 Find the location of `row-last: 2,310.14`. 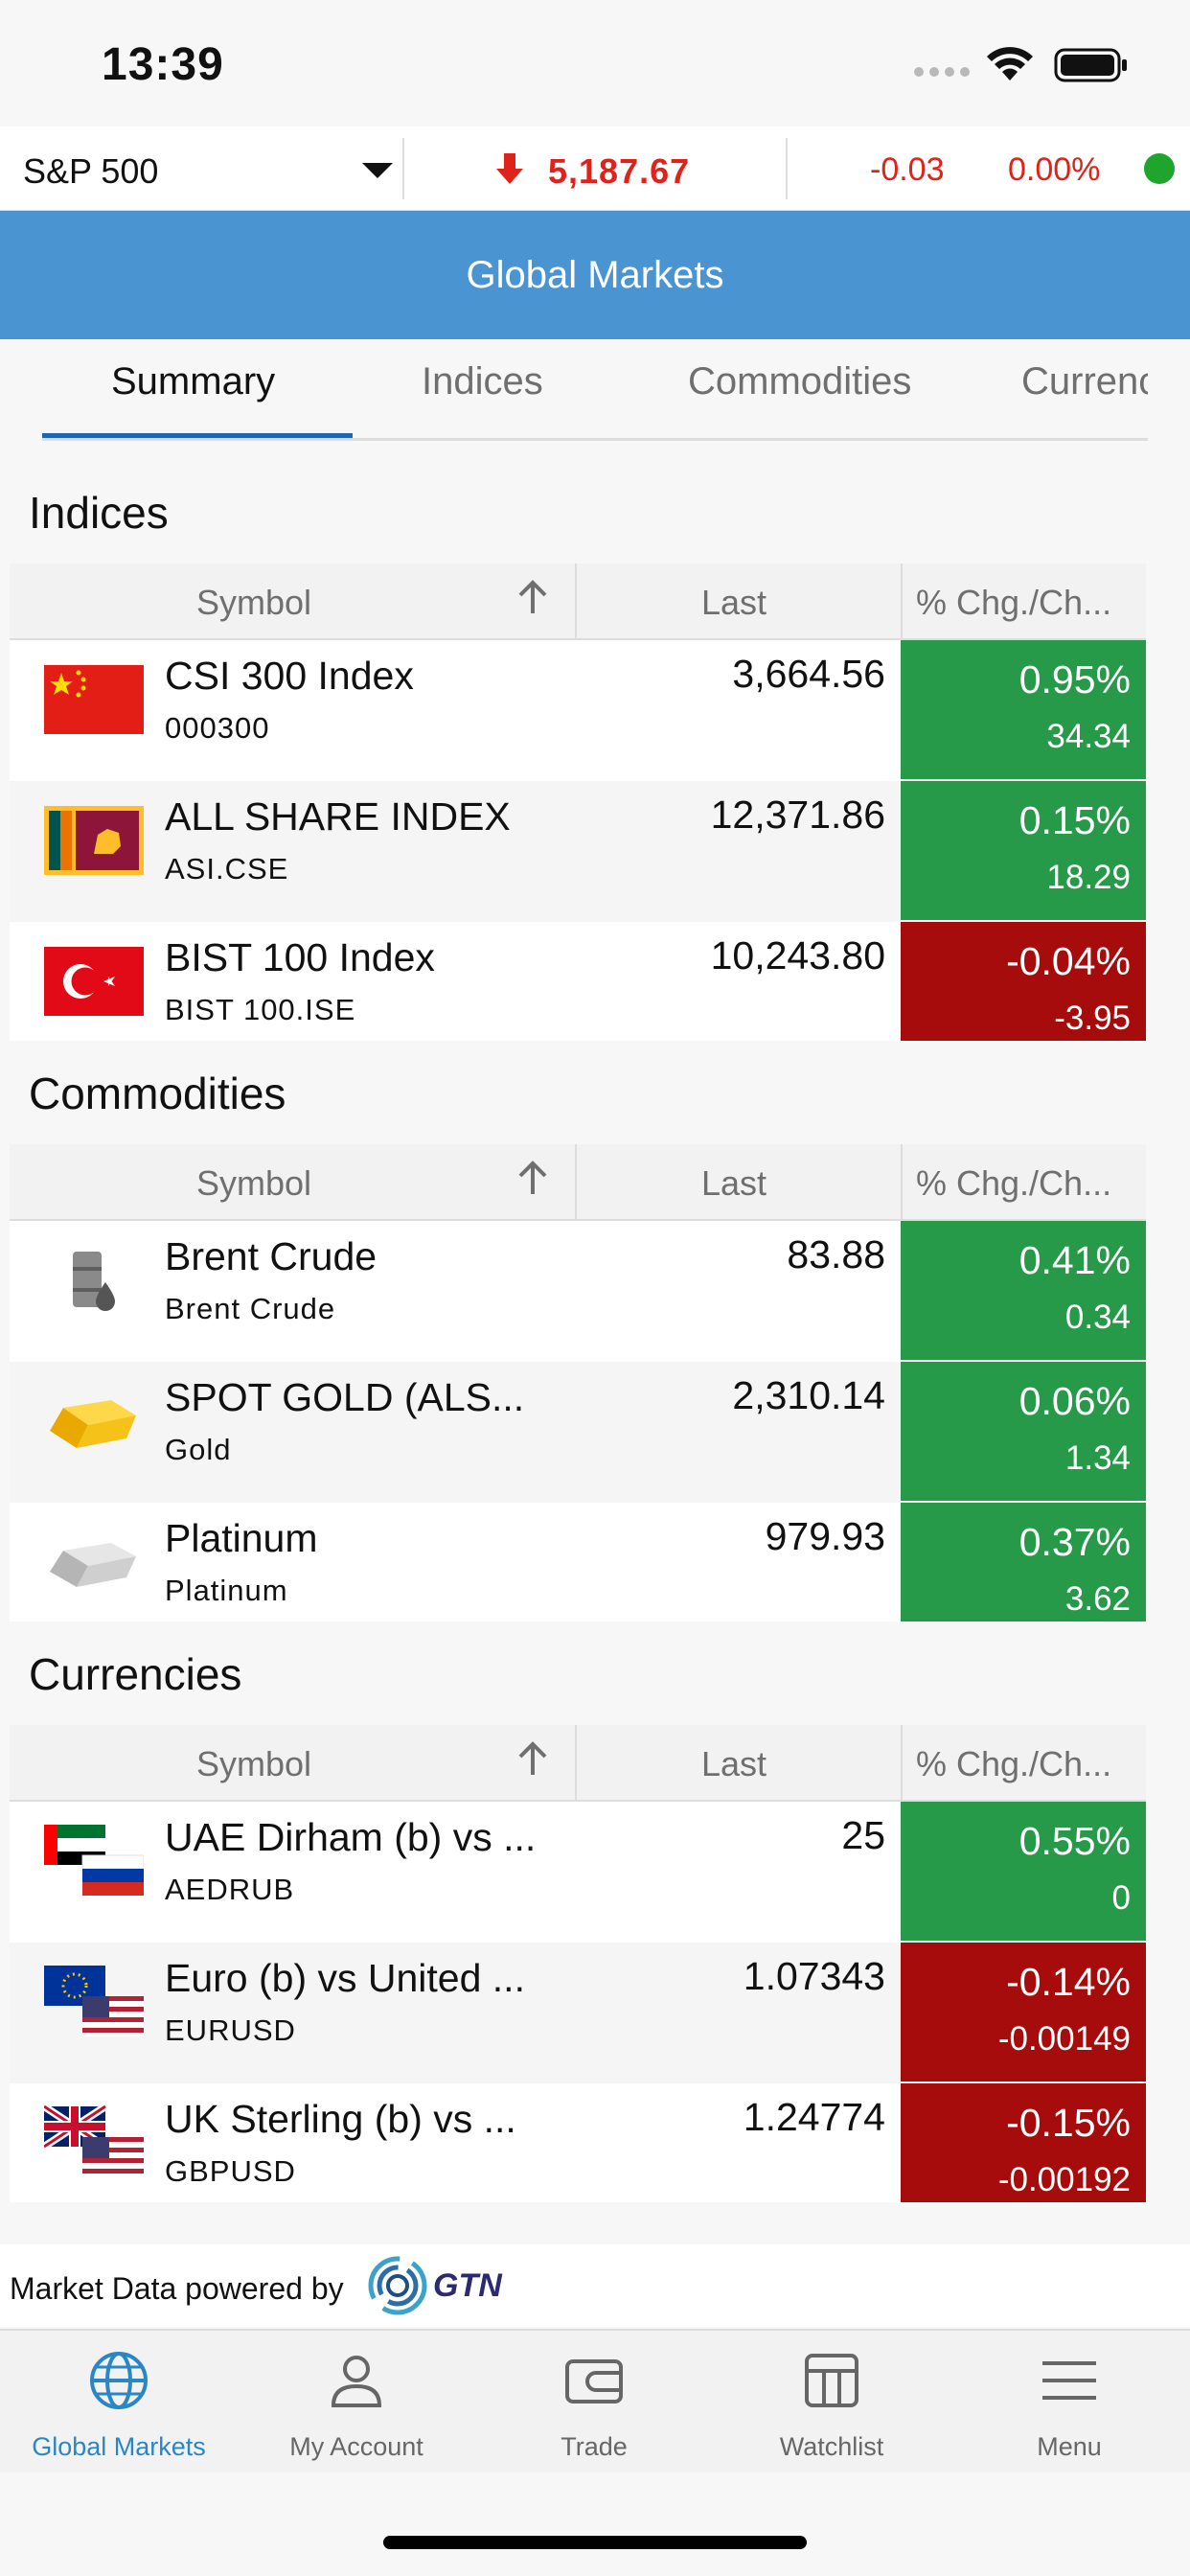

row-last: 2,310.14 is located at coordinates (809, 1395).